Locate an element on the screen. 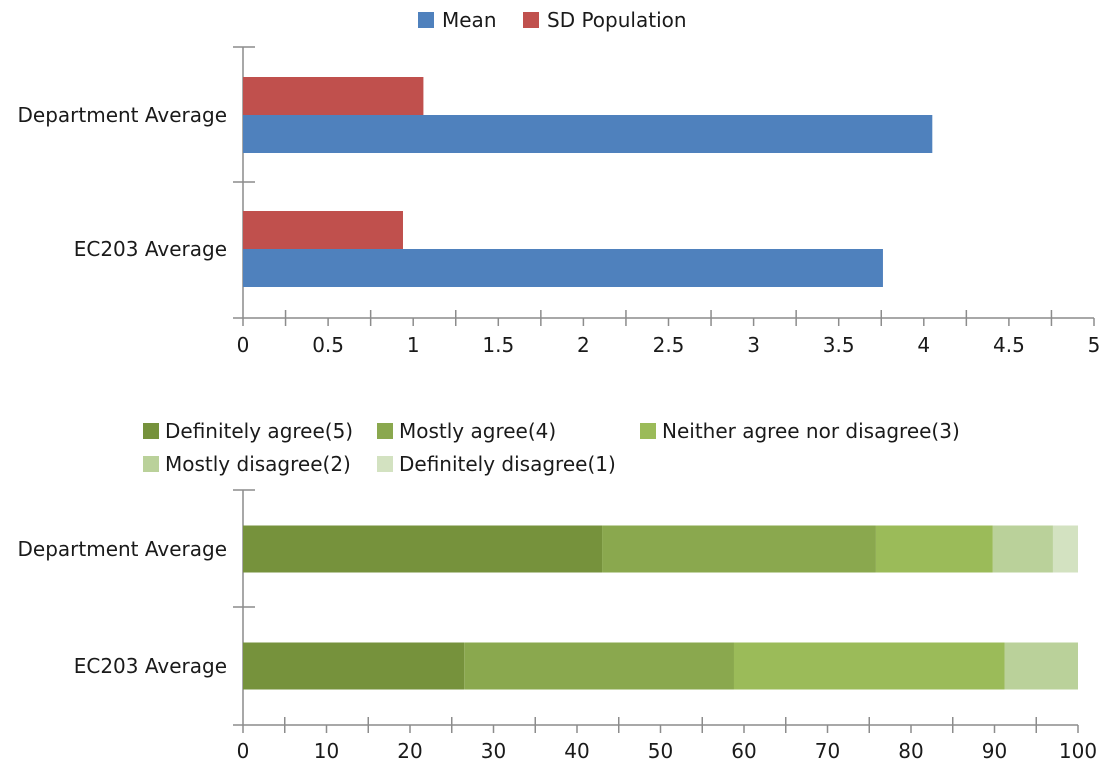 The image size is (1106, 769). chart1-x-tick-label: 2.5 is located at coordinates (669, 345).